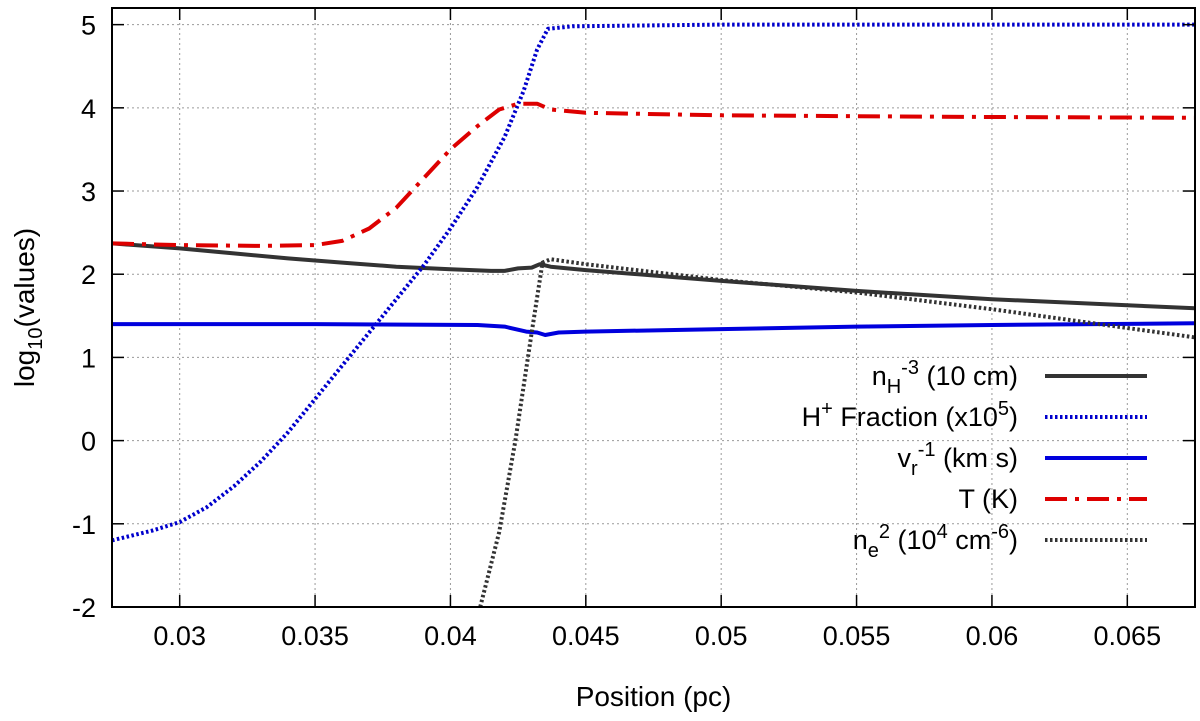  Describe the element at coordinates (910, 415) in the screenshot. I see `legend-label: H+ Fraction (x105)` at that location.